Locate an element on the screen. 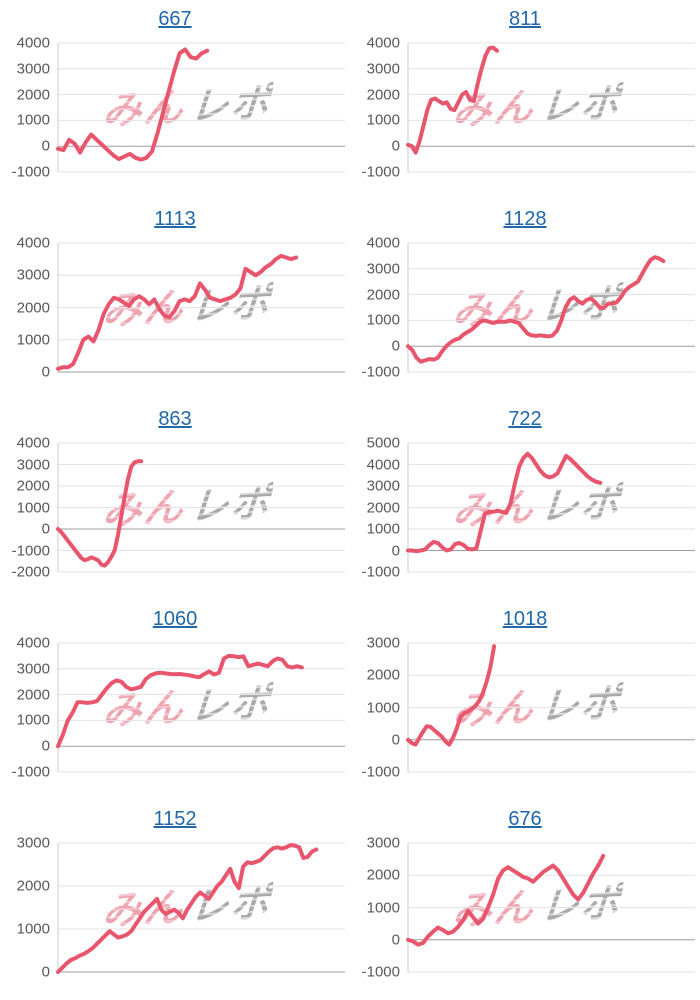 This screenshot has height=1000, width=700. chart-cell-676: みんレポ 3000 2000 1000 0 -1000 676 is located at coordinates (525, 900).